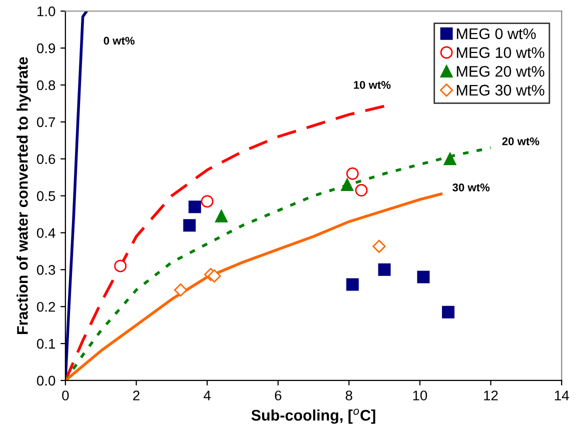 This screenshot has height=445, width=579. What do you see at coordinates (313, 416) in the screenshot?
I see `x-axis-title: Sub-cooling, [$^{o}$C]` at bounding box center [313, 416].